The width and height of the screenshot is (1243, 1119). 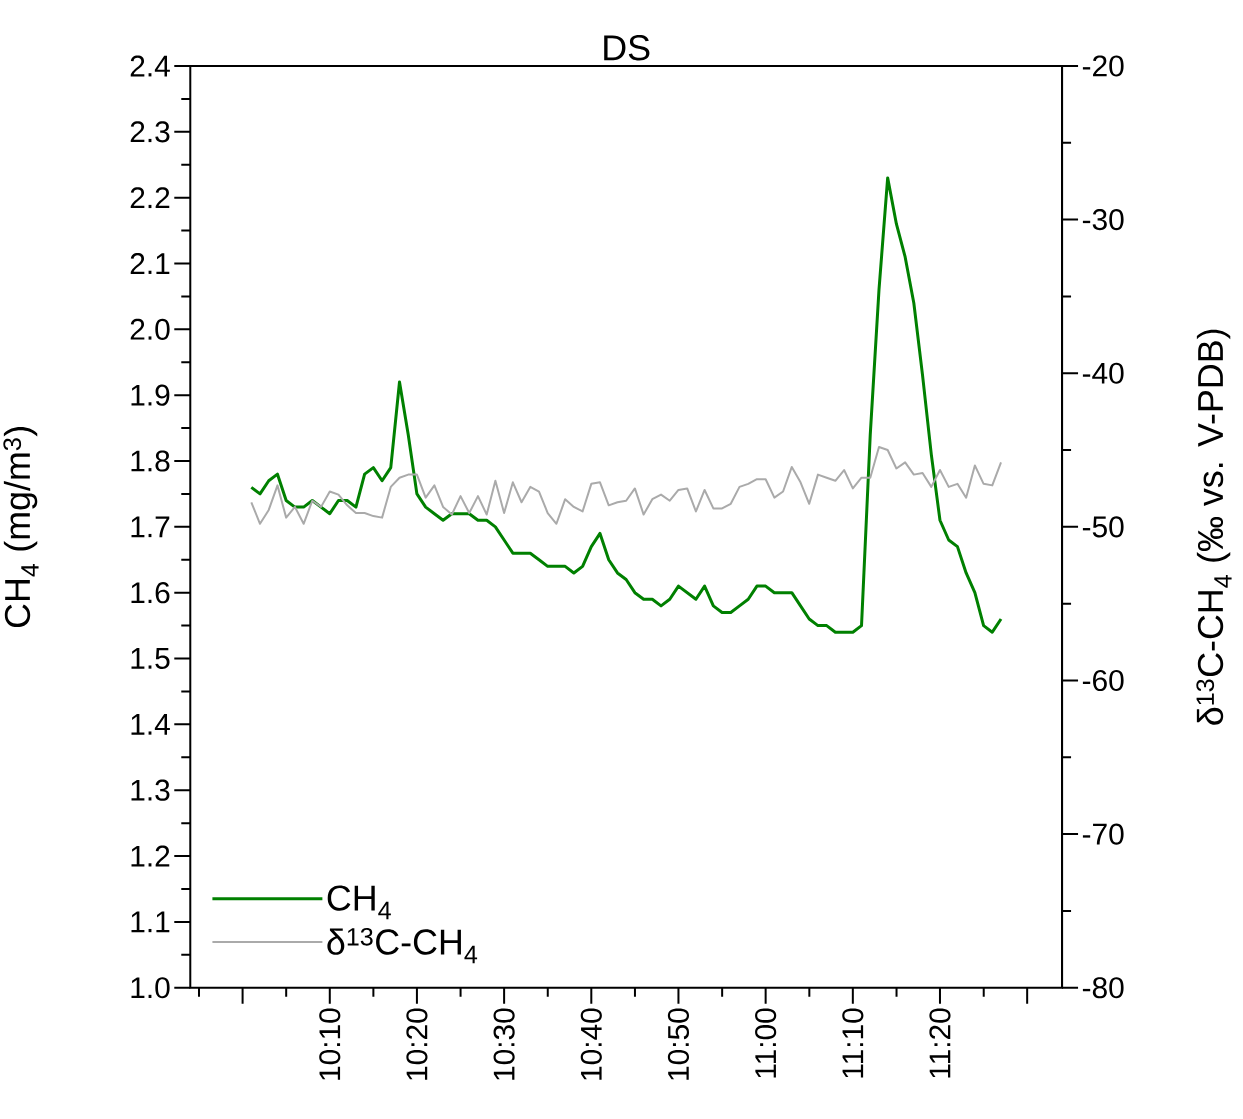 I want to click on y-tick-label: 2.4, so click(x=150, y=66).